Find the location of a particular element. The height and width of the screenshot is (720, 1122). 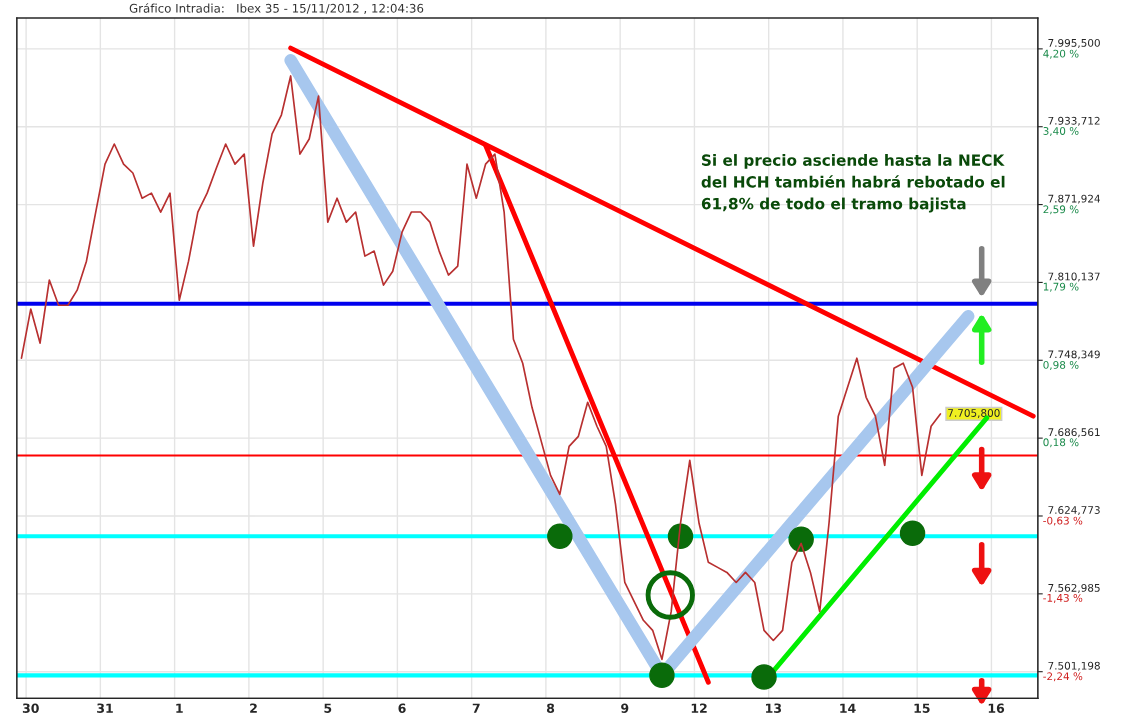

y2-tick-label: 0,98 % is located at coordinates (1061, 365).